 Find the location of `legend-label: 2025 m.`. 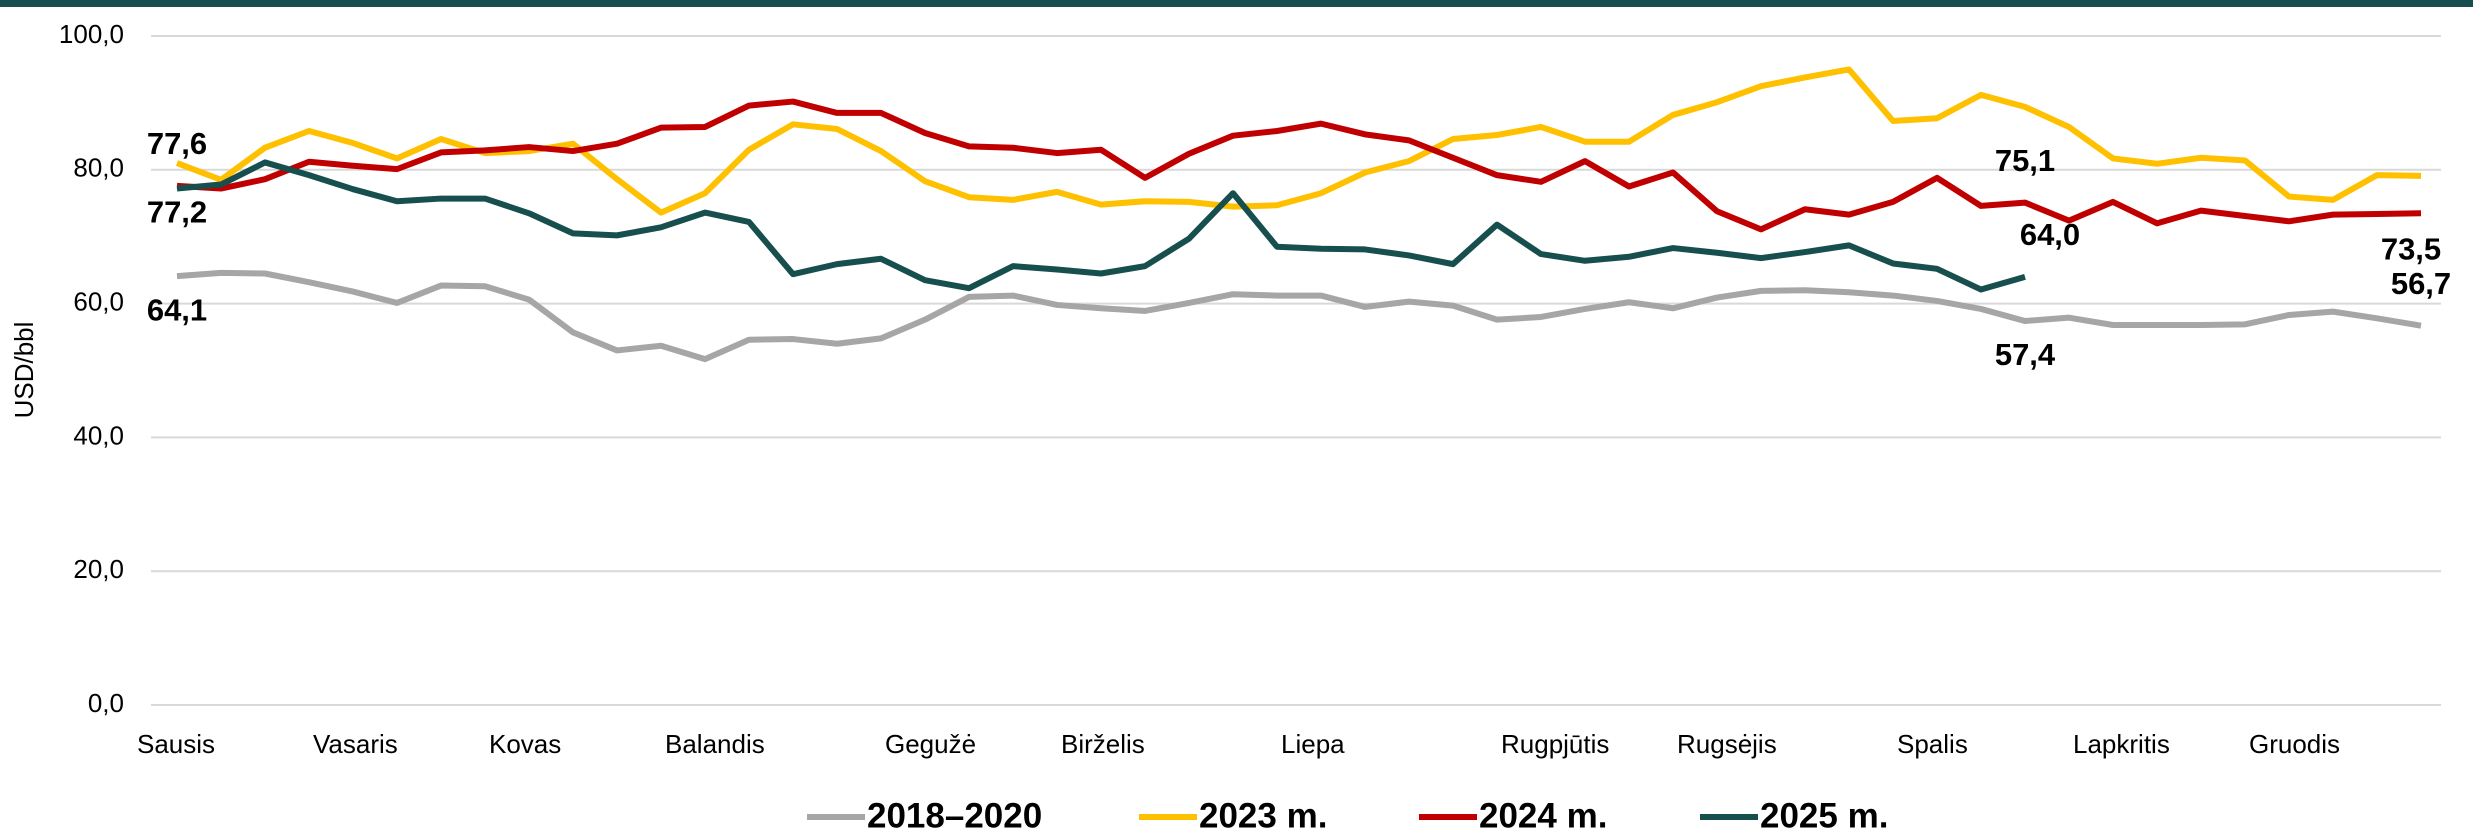

legend-label: 2025 m. is located at coordinates (1824, 815).